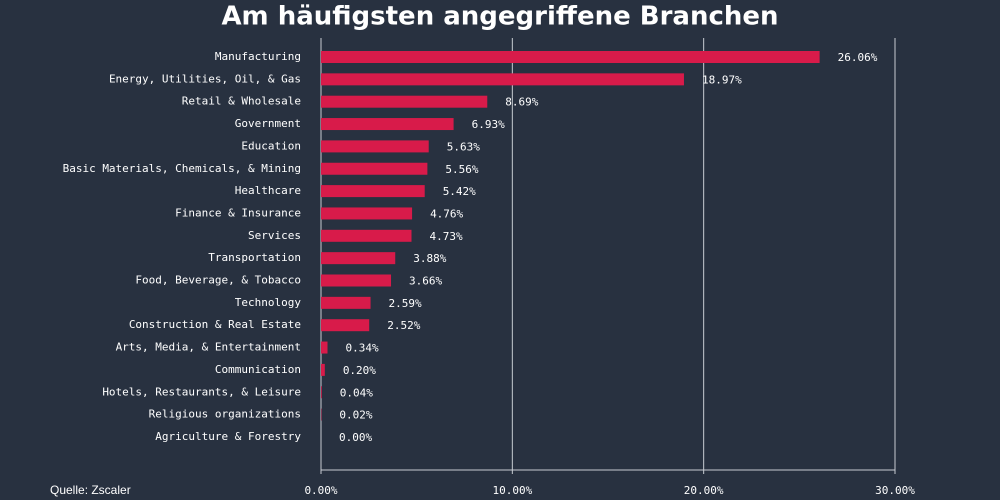  What do you see at coordinates (461, 169) in the screenshot?
I see `value-label: 5.56%` at bounding box center [461, 169].